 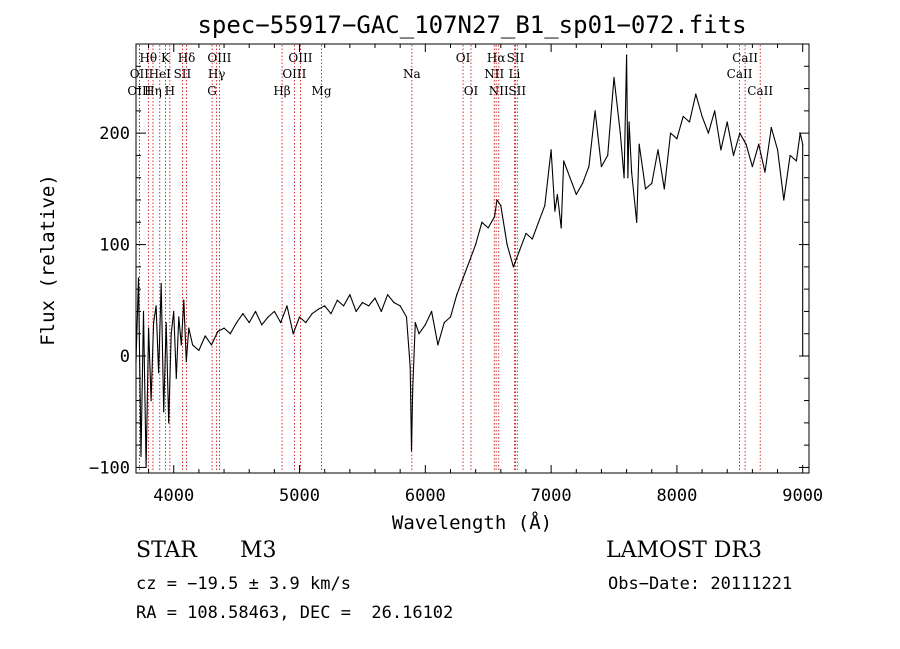 What do you see at coordinates (212, 91) in the screenshot?
I see `line-label-G: G` at bounding box center [212, 91].